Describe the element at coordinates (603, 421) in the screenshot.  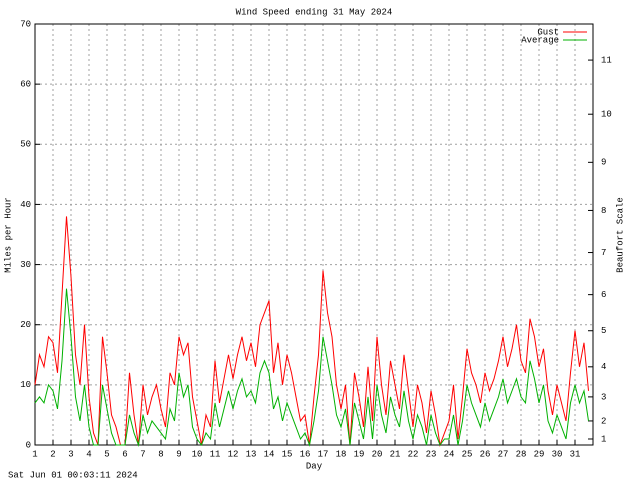
I see `y2-tick-label: 2` at that location.